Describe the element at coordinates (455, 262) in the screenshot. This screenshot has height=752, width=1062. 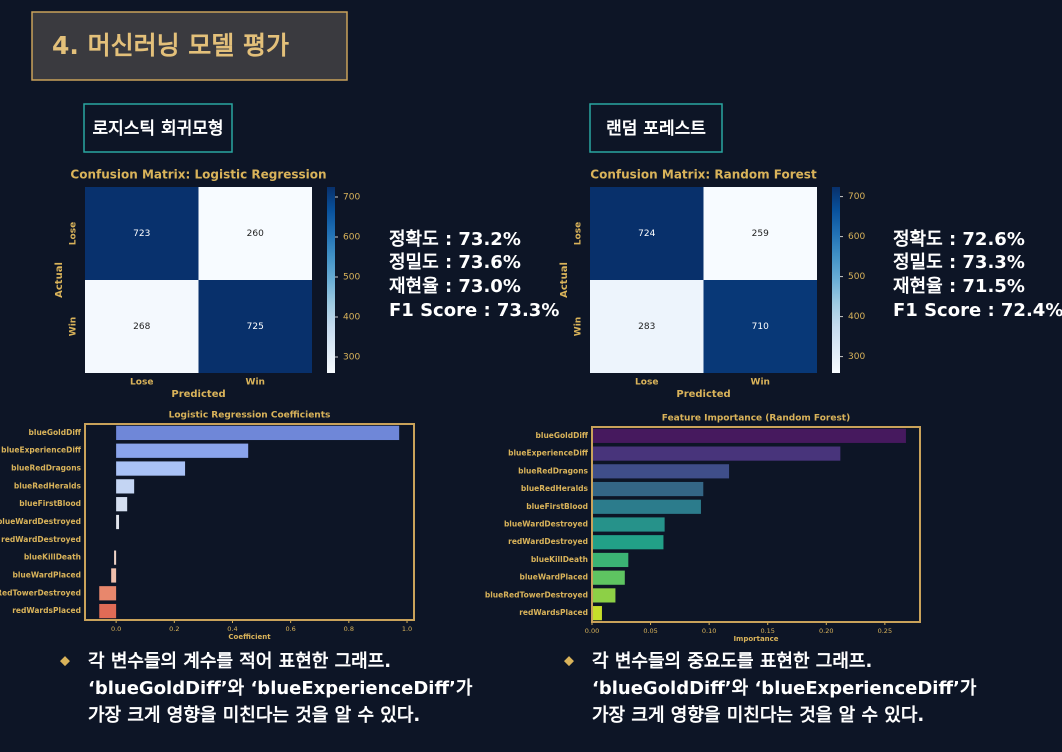
I see `metric: 정밀도 : 73.6%` at that location.